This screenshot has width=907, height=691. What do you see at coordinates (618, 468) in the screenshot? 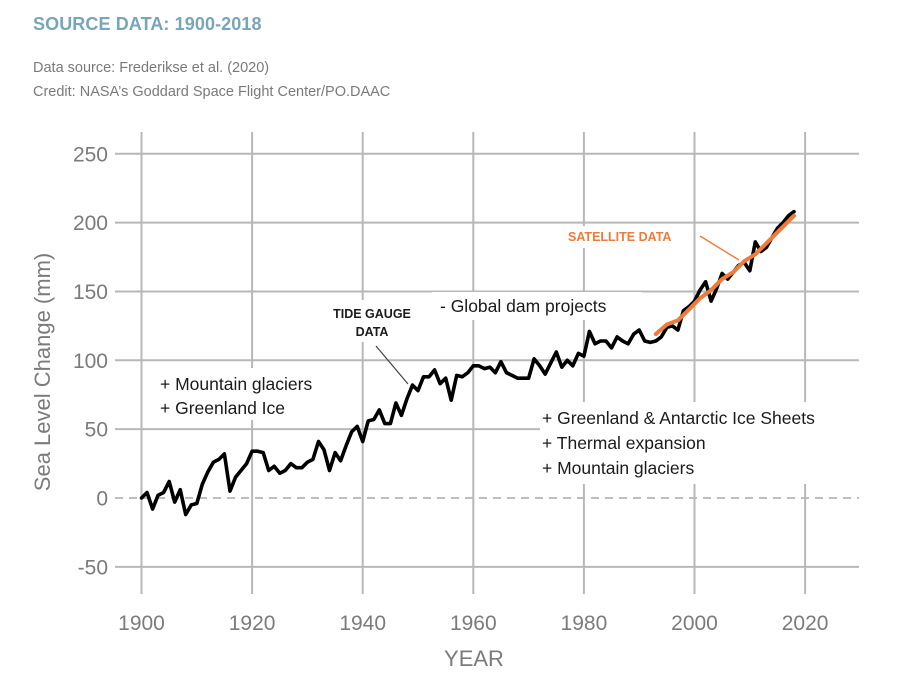
I see `annotation-right-contrib-3: + Mountain glaciers` at bounding box center [618, 468].